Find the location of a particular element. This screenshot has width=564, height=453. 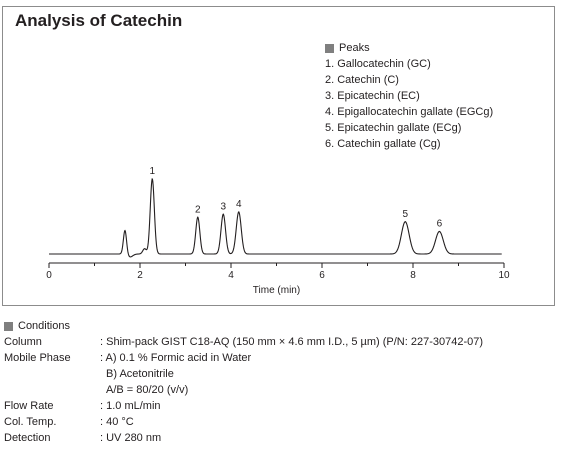

x-tick-label: 4 is located at coordinates (231, 275).